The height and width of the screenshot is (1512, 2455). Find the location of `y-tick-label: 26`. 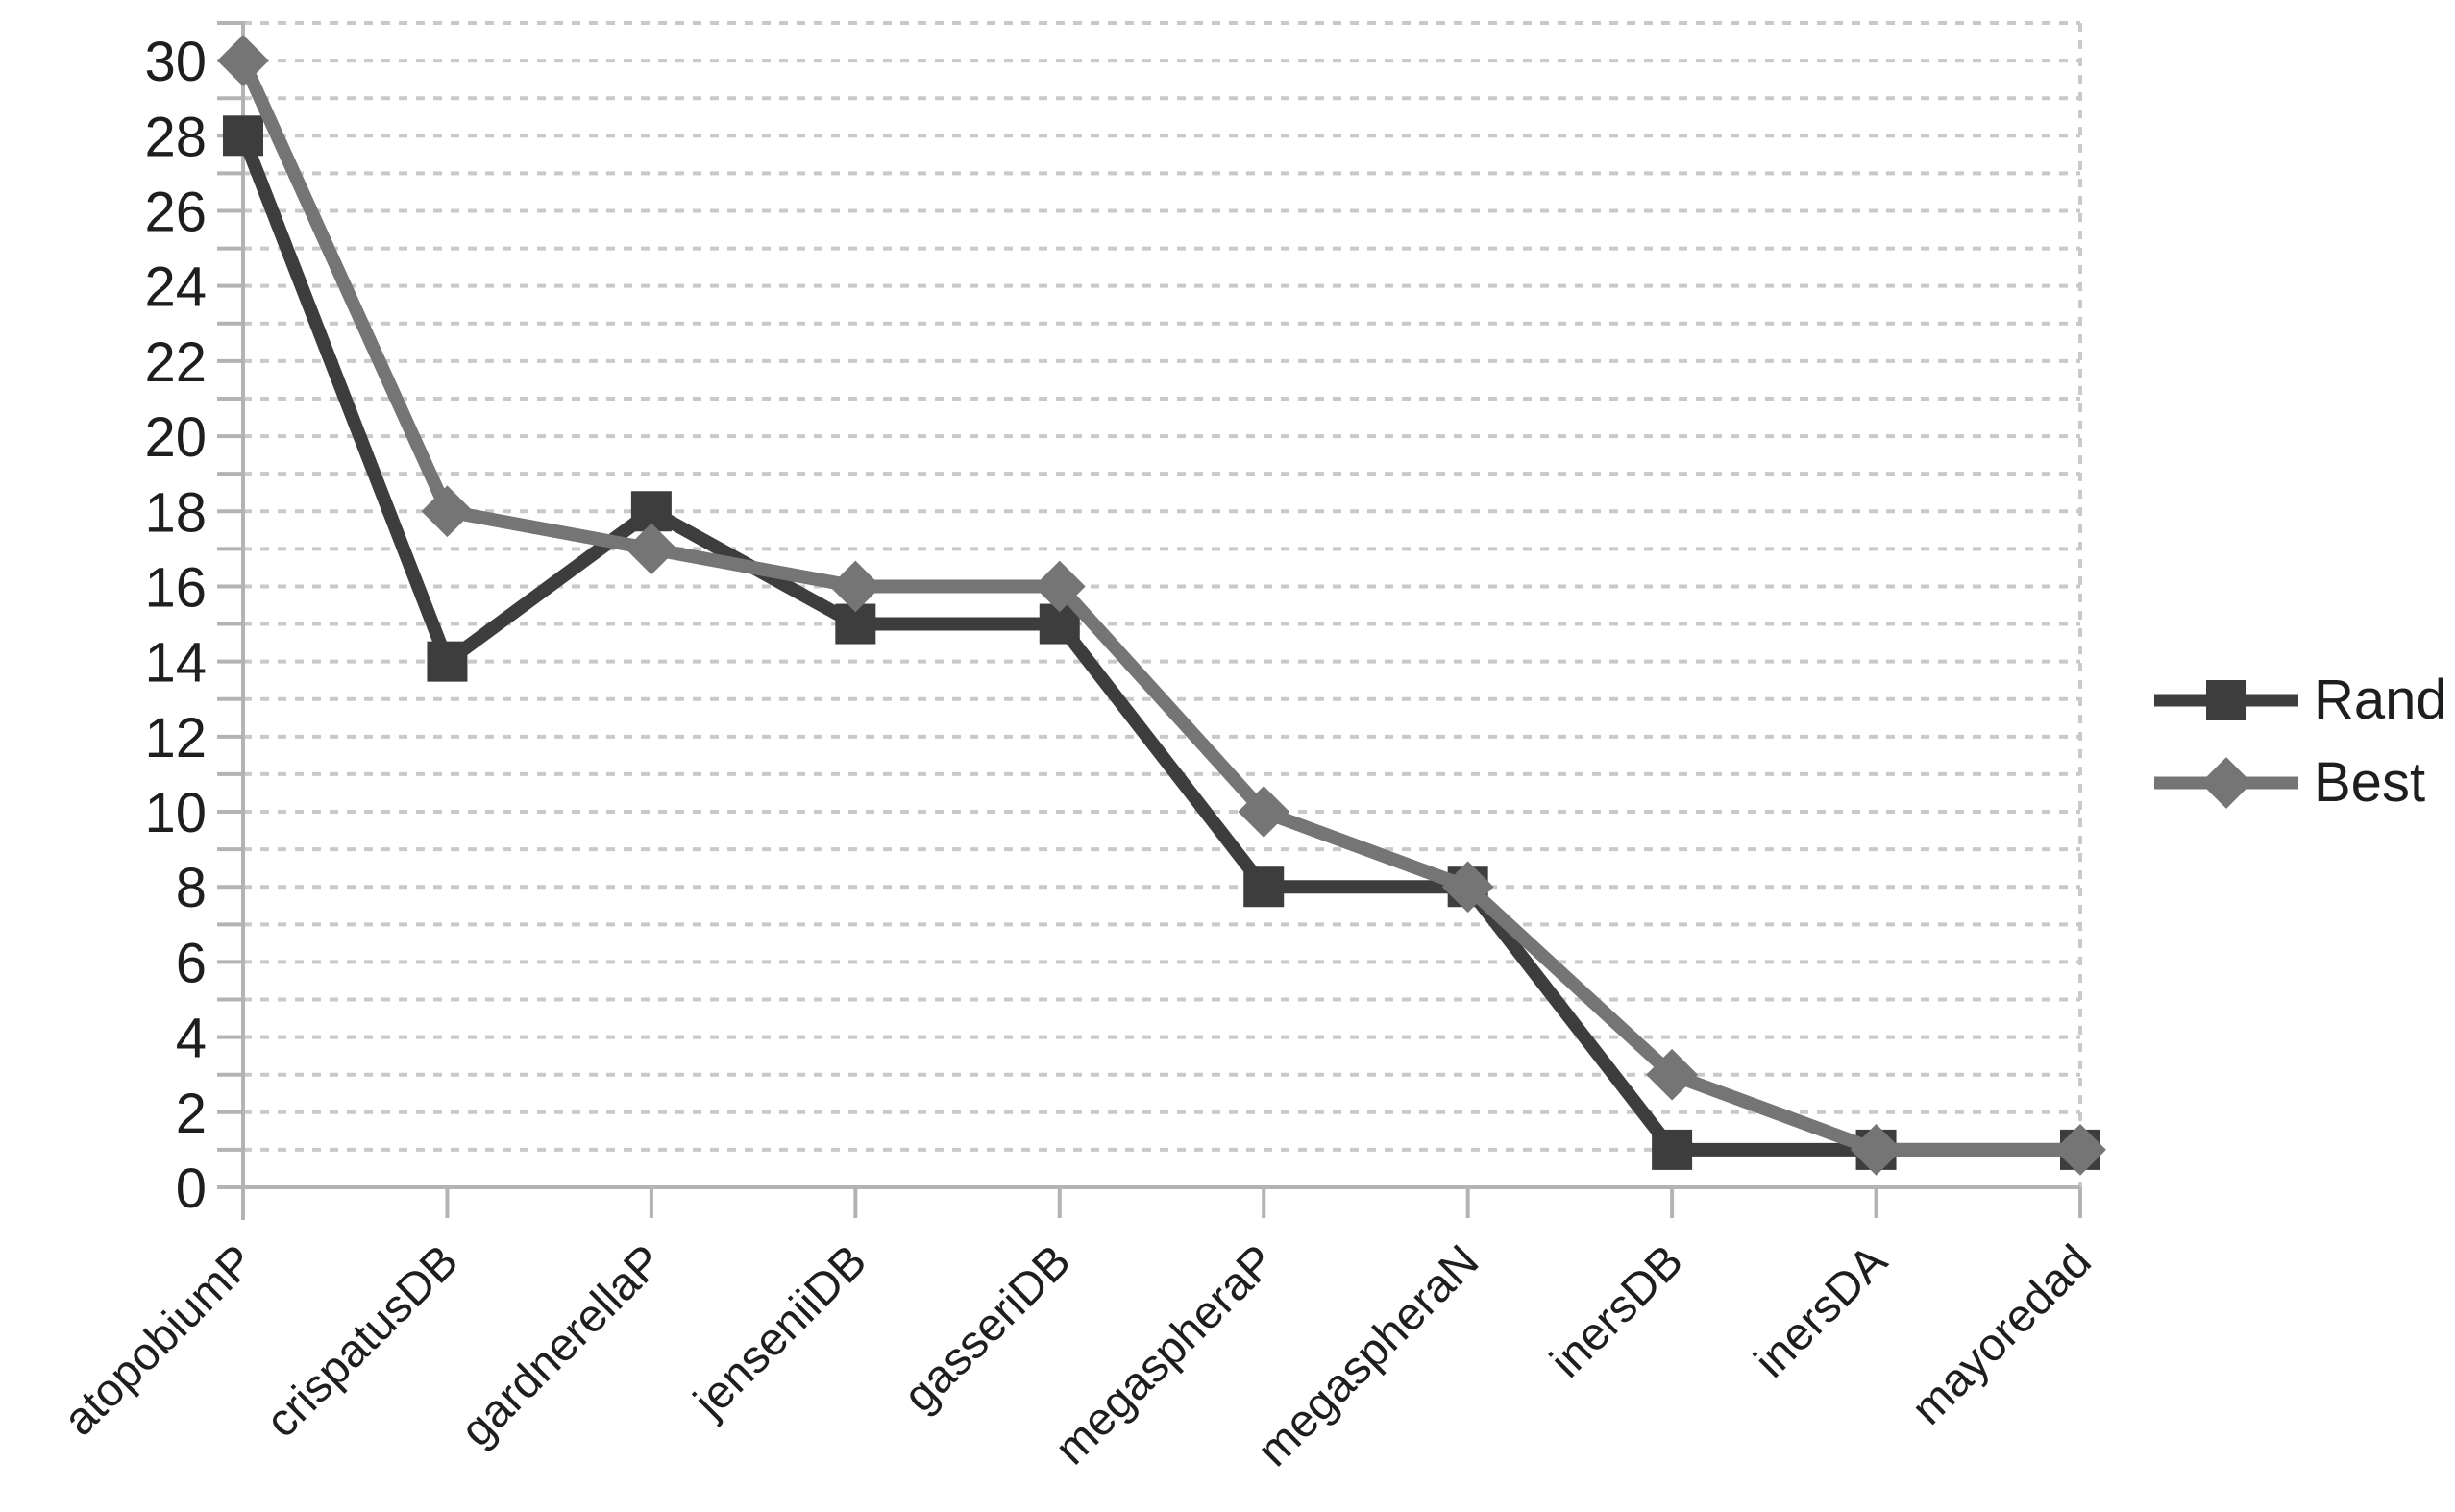

y-tick-label: 26 is located at coordinates (175, 212).